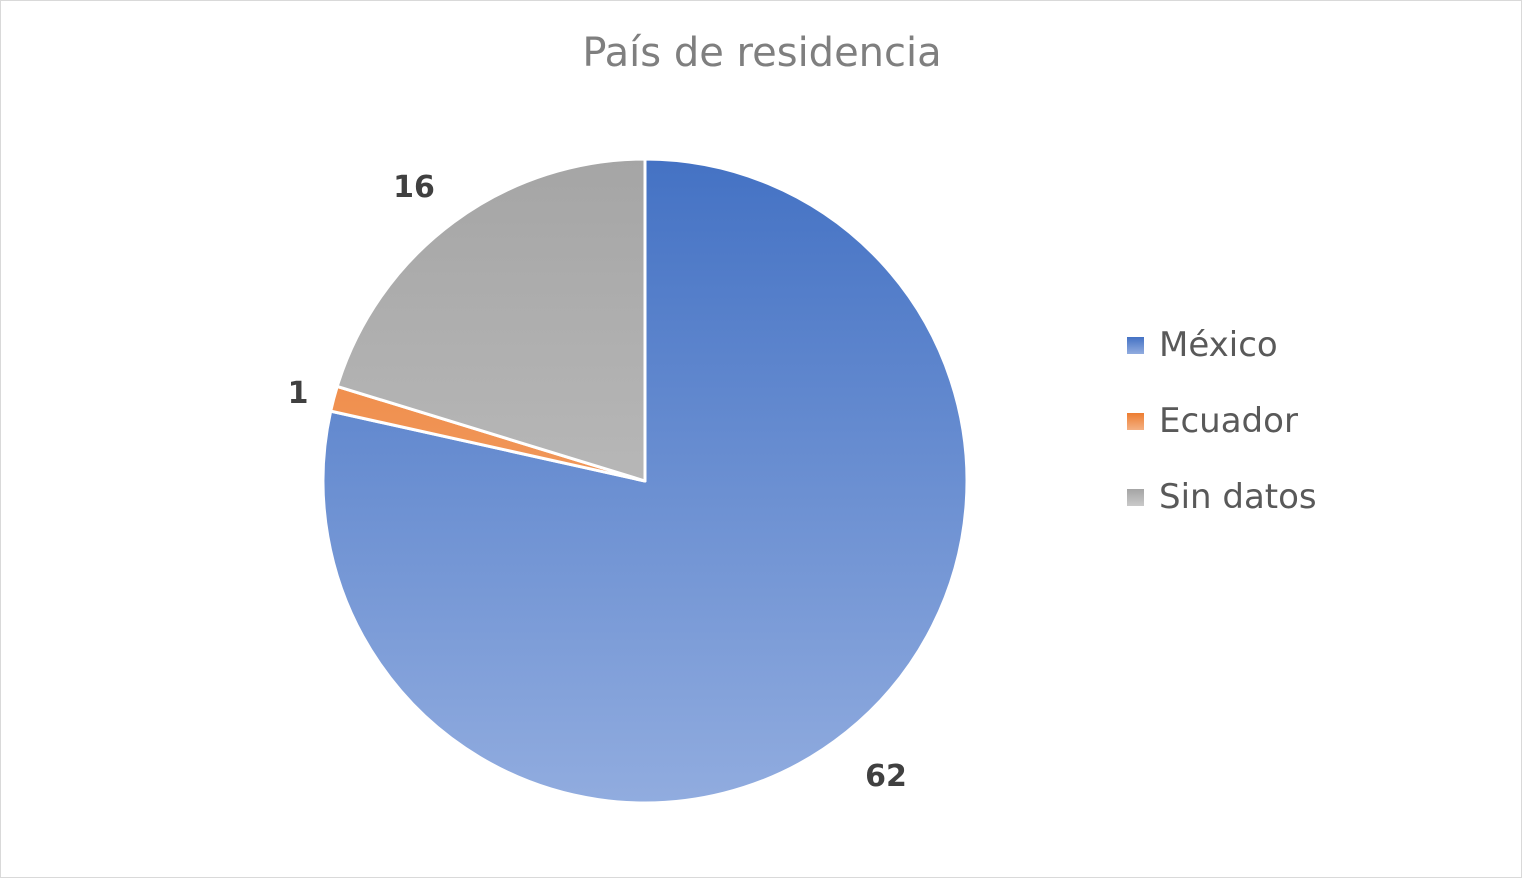 The width and height of the screenshot is (1522, 879). What do you see at coordinates (1218, 345) in the screenshot?
I see `legend-label-mexico: México` at bounding box center [1218, 345].